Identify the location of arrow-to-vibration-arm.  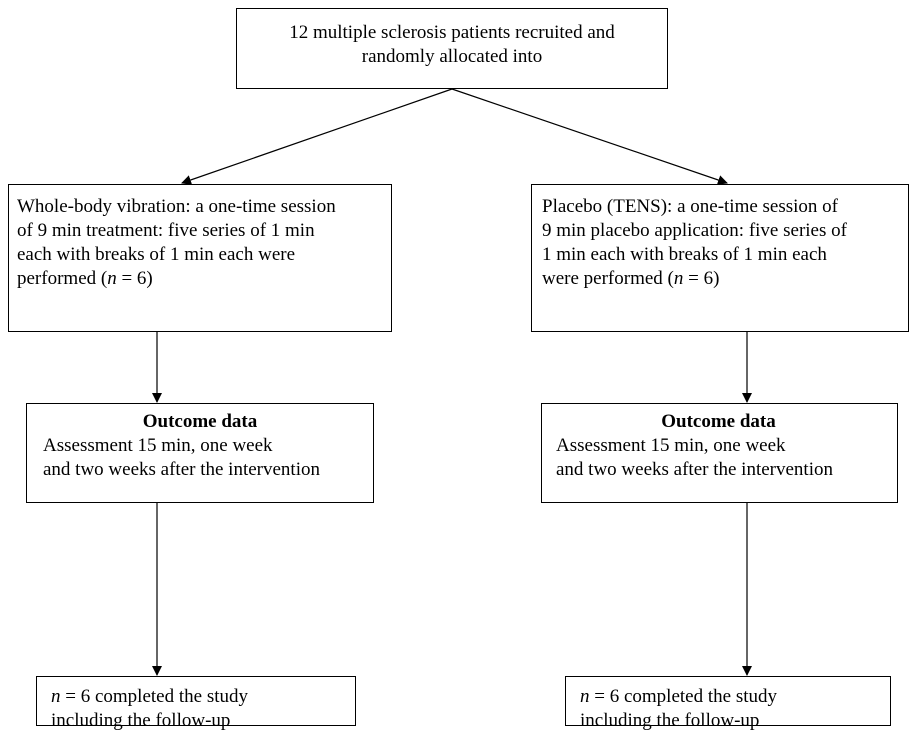
(317, 136).